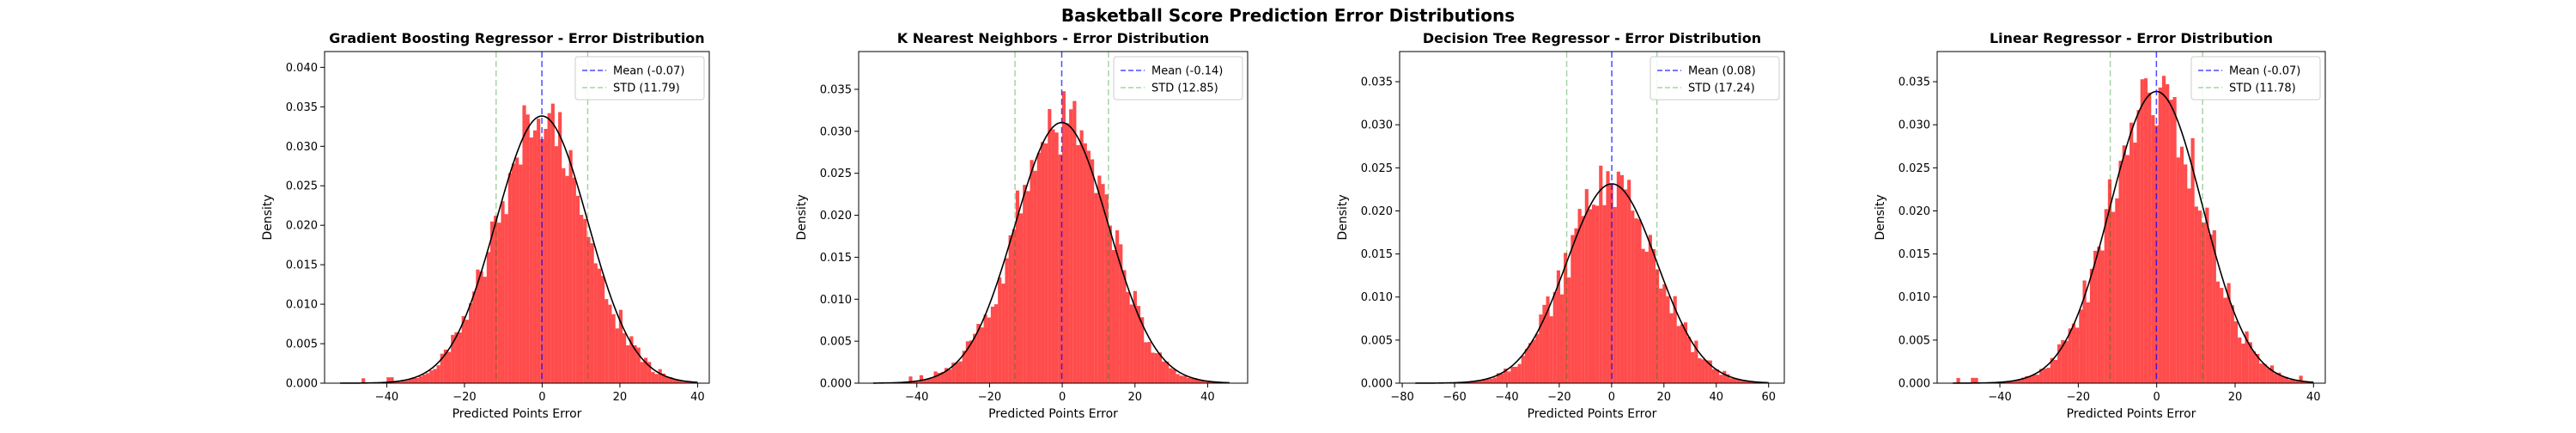 The image size is (2576, 433). Describe the element at coordinates (302, 305) in the screenshot. I see `y-tick-label: 0.010` at that location.